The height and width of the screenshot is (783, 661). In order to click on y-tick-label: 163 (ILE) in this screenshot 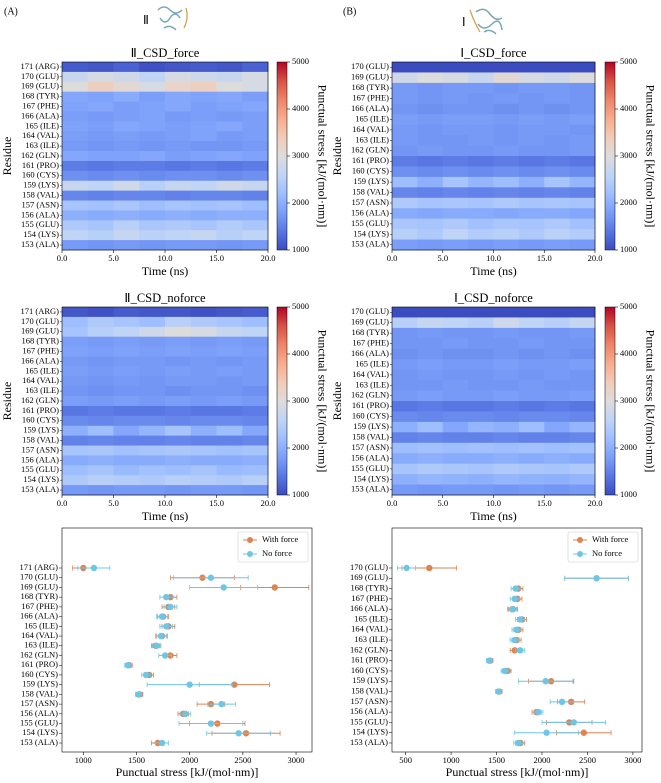, I will do `click(42, 145)`.